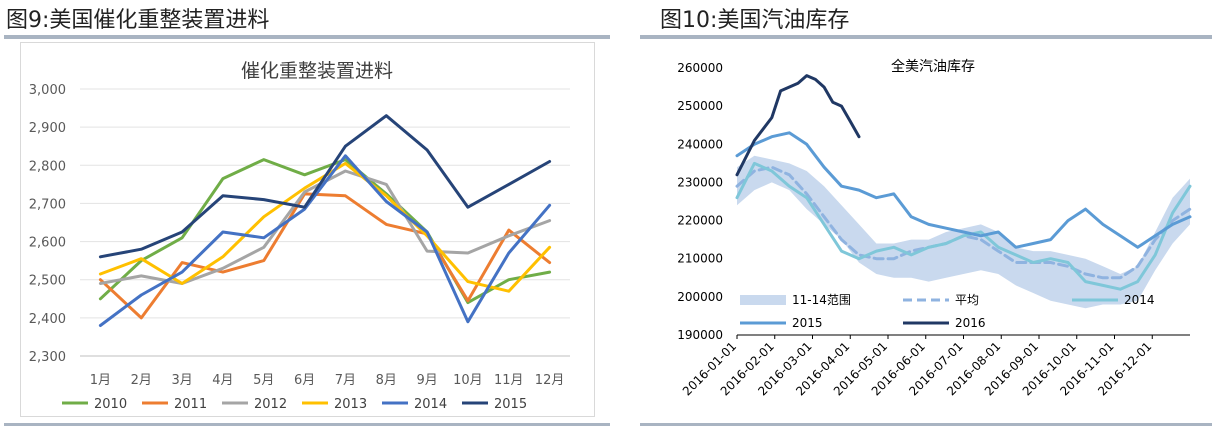 Image resolution: width=1216 pixels, height=429 pixels. What do you see at coordinates (47, 166) in the screenshot?
I see `left-y-tick-label: 2,800` at bounding box center [47, 166].